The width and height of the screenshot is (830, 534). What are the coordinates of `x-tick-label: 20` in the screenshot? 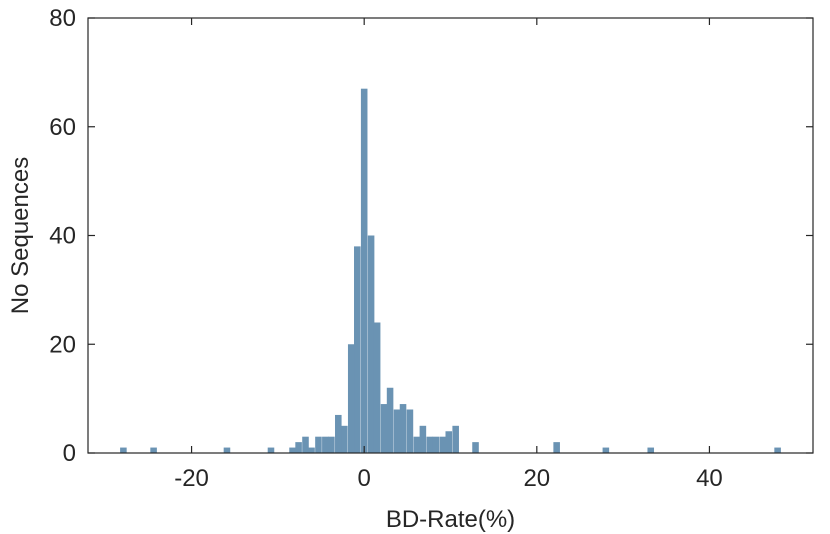 It's located at (536, 478).